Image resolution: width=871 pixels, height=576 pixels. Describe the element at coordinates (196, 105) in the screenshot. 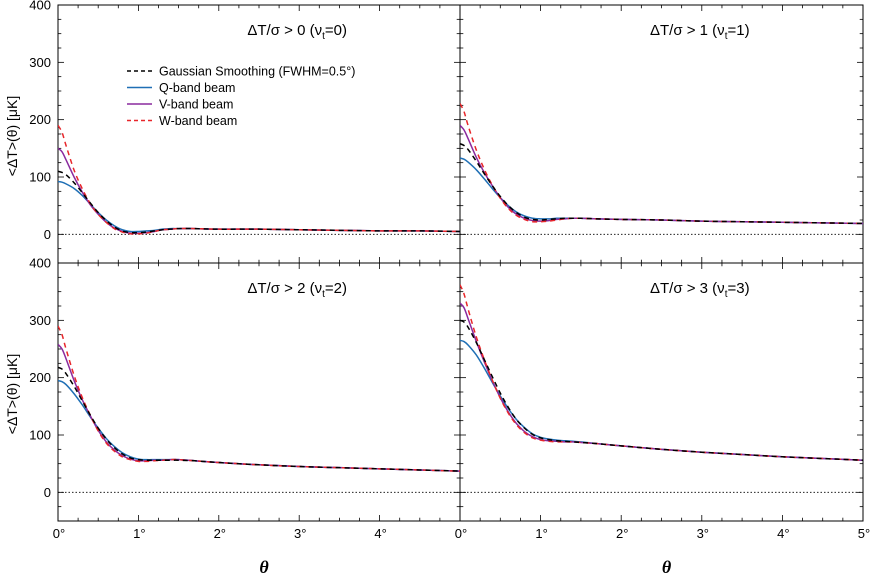

I see `legend-label-v-band-beam: V-band beam` at that location.